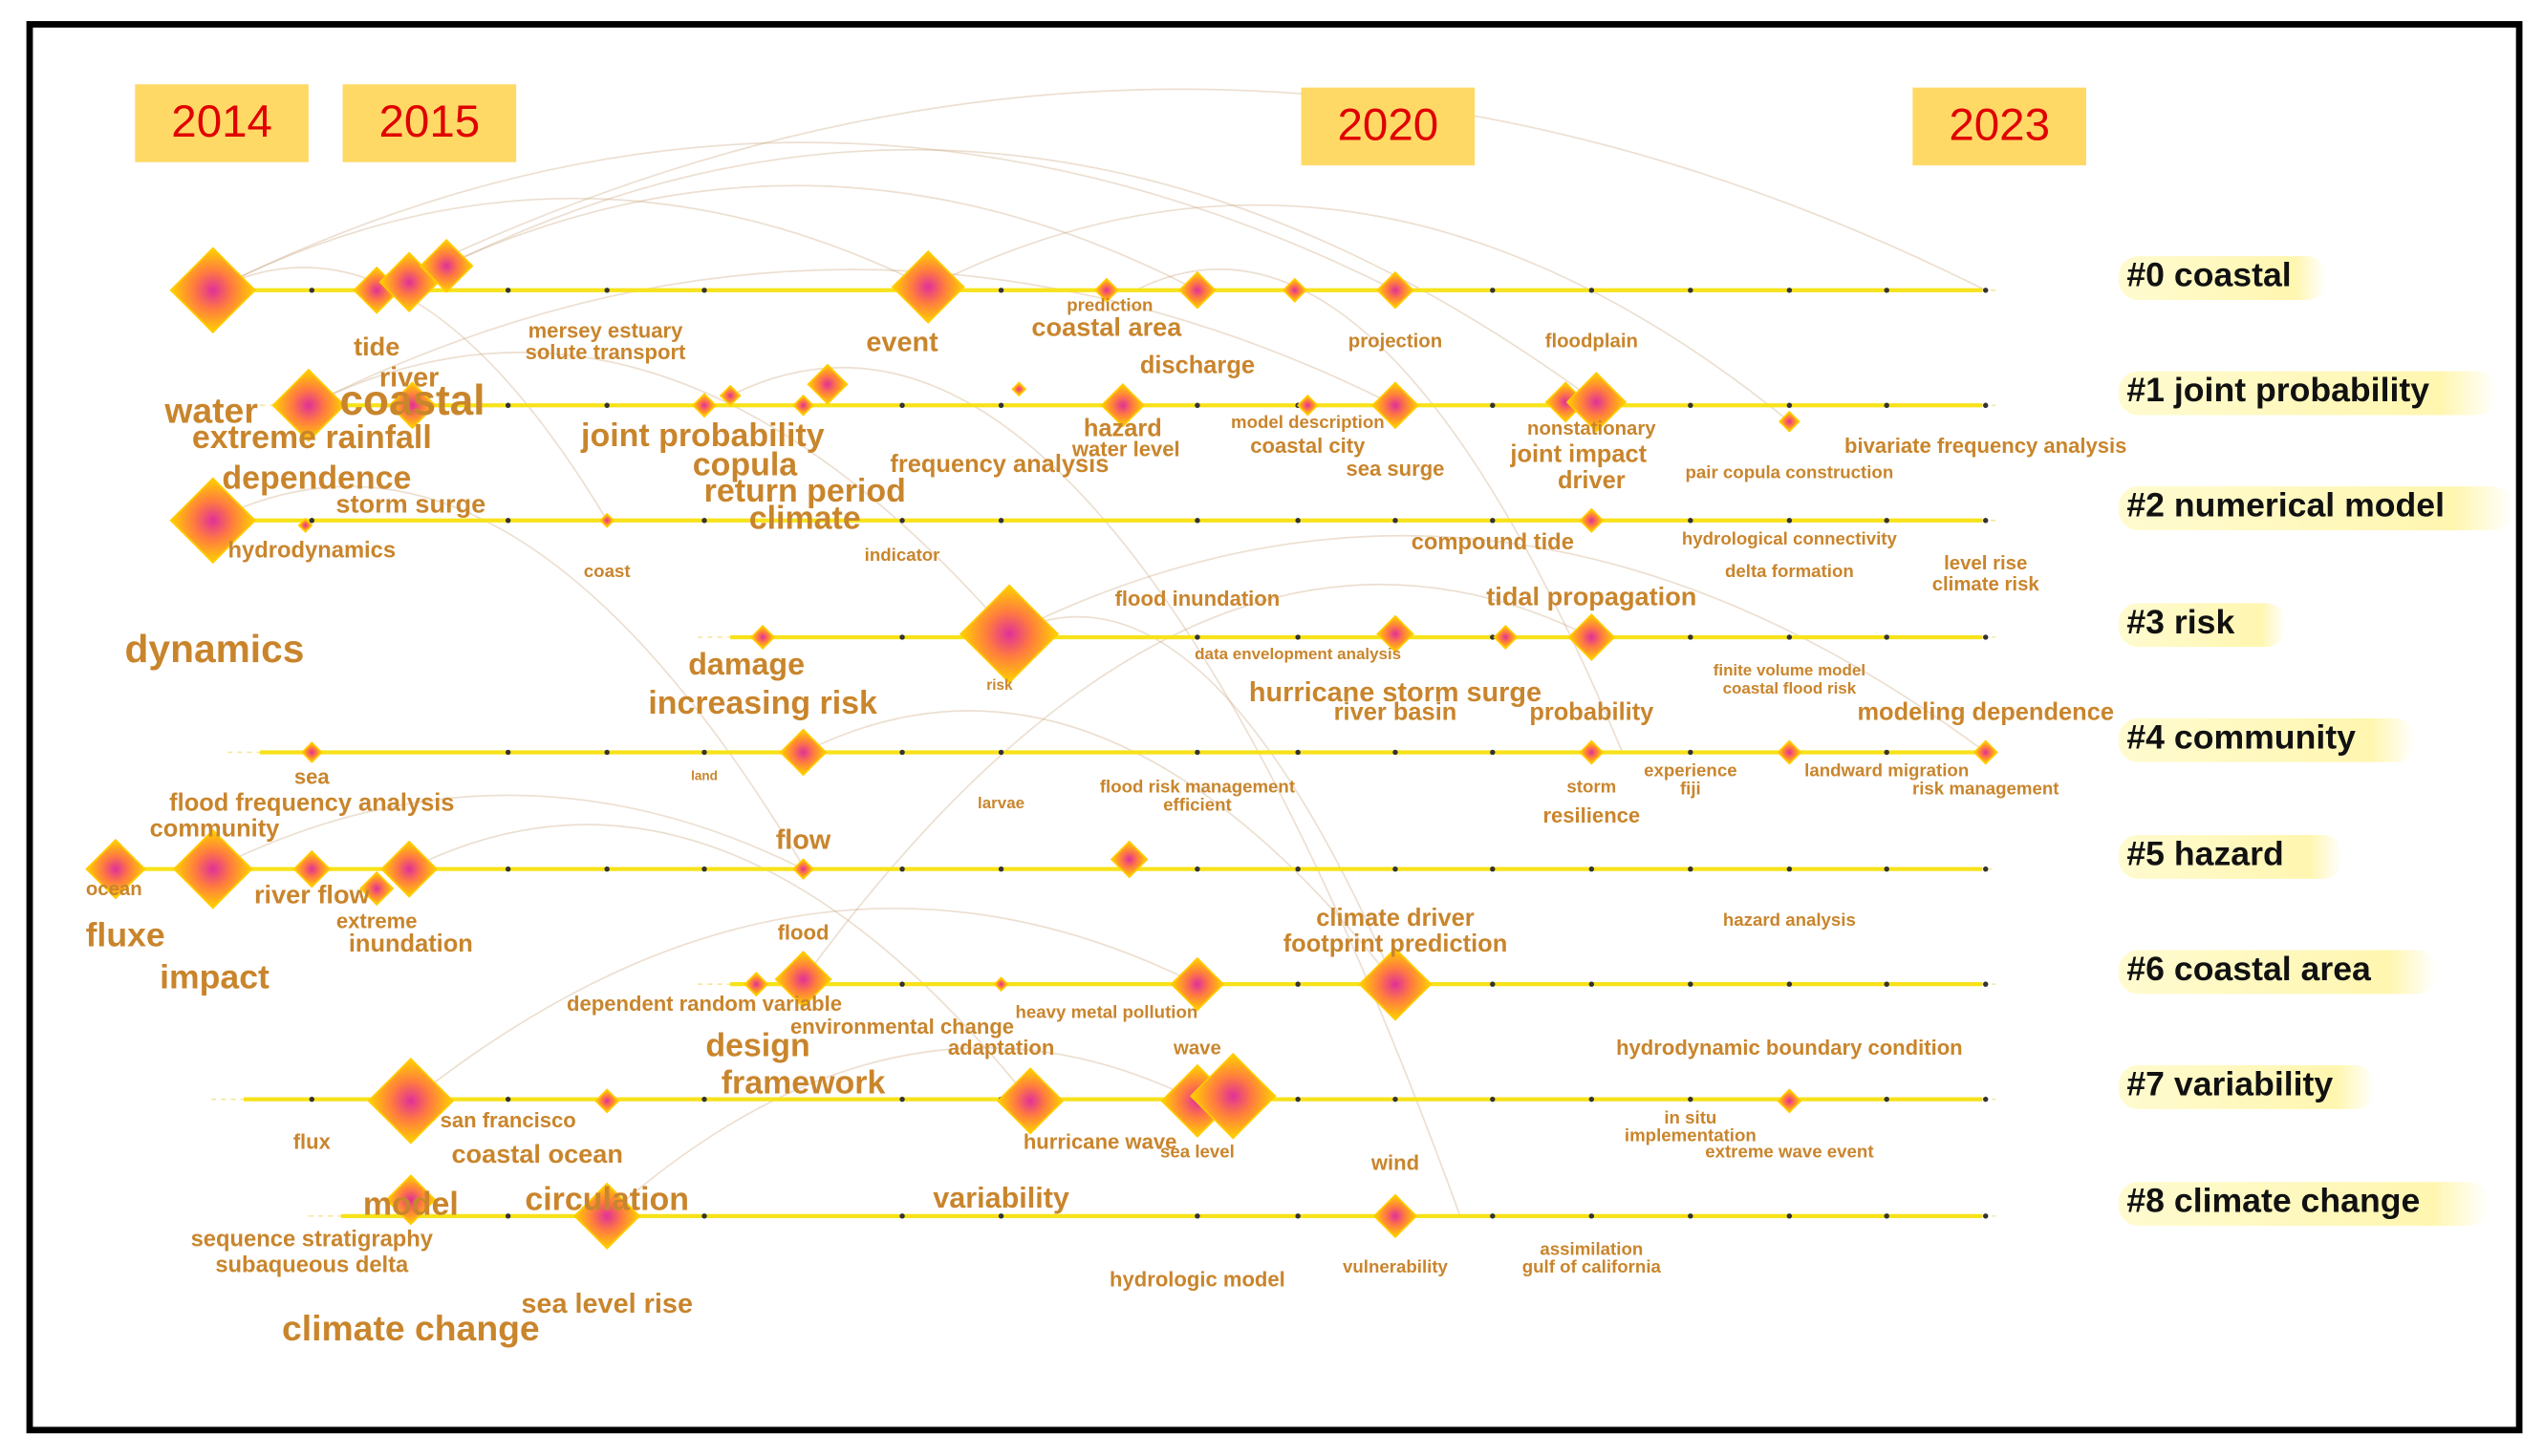  Describe the element at coordinates (1790, 472) in the screenshot. I see `keyword: pair copula construction` at that location.